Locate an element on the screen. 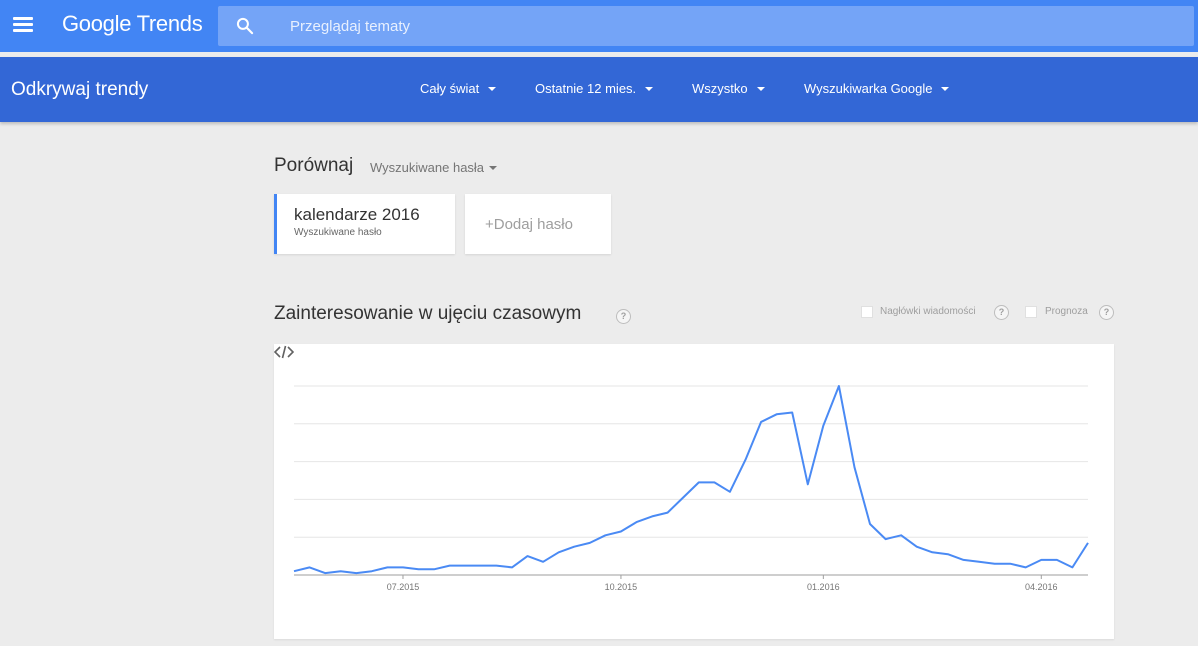 Image resolution: width=1198 pixels, height=646 pixels. search-icon is located at coordinates (245, 26).